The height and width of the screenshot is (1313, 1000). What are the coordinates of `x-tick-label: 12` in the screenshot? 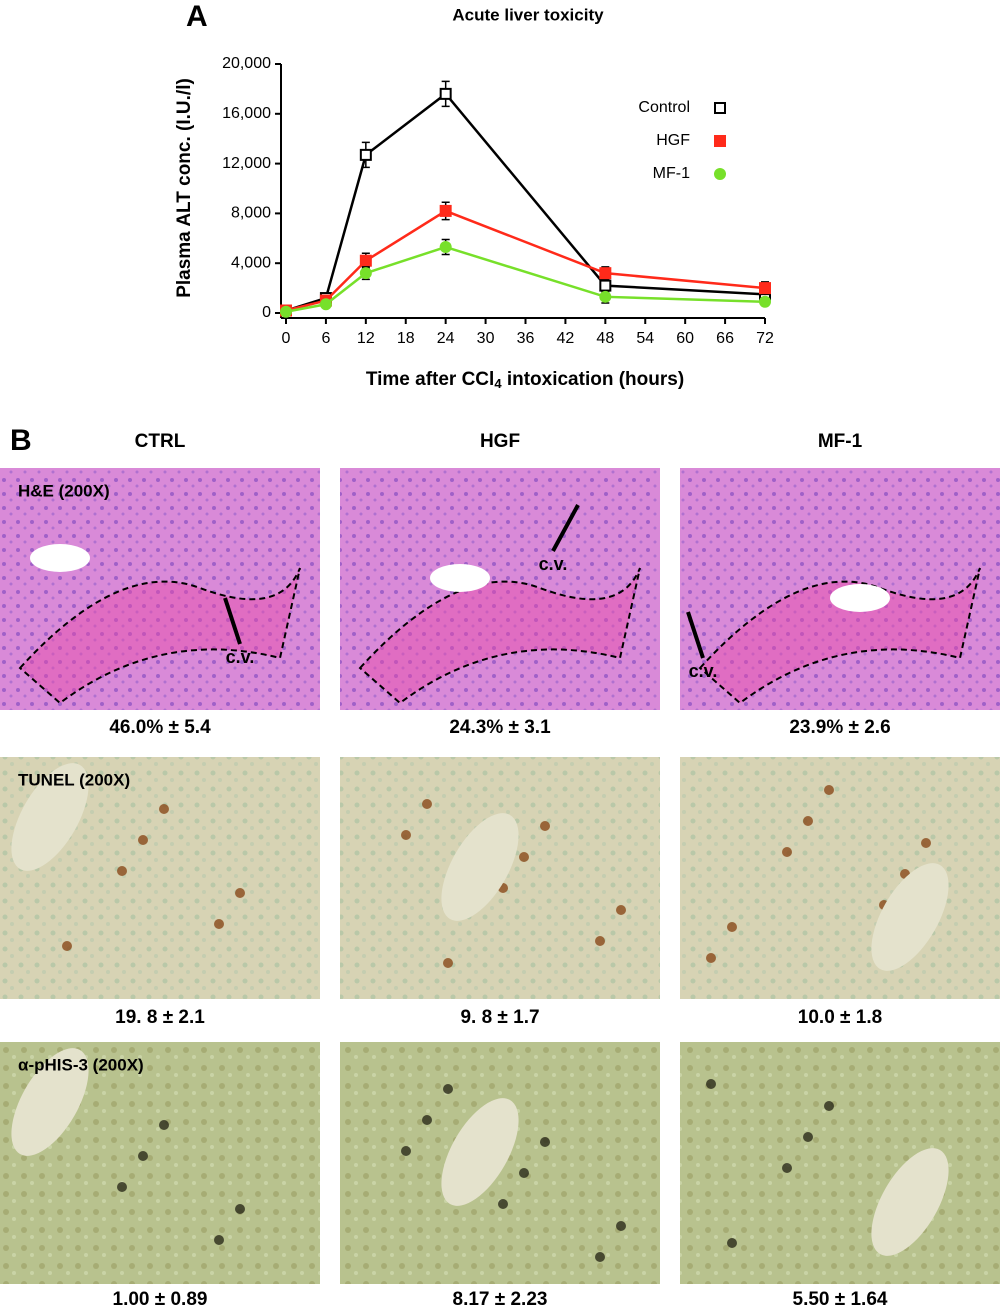 It's located at (366, 338).